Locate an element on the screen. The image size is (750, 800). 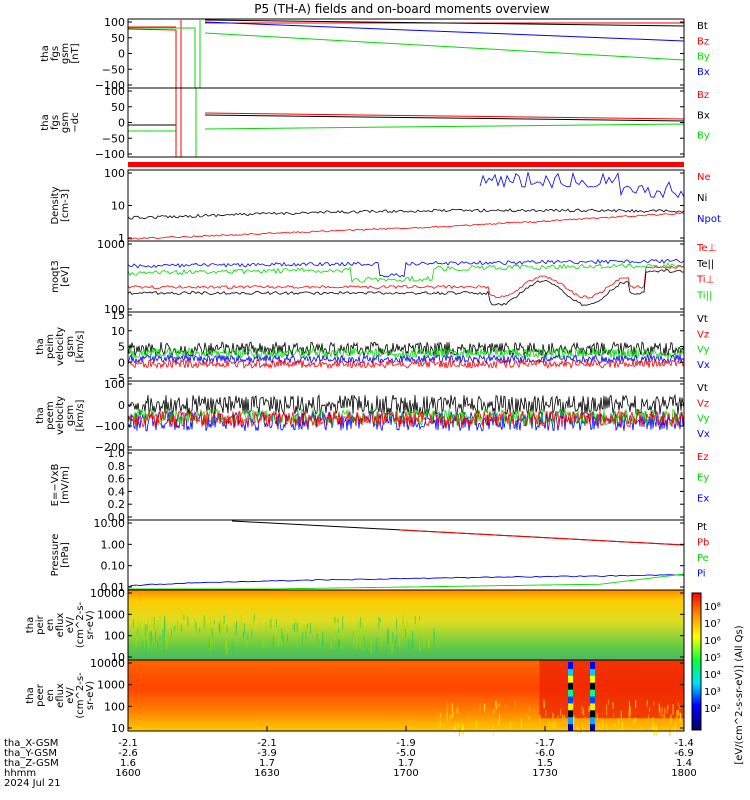
y-tick-label: 100 is located at coordinates (114, 173).